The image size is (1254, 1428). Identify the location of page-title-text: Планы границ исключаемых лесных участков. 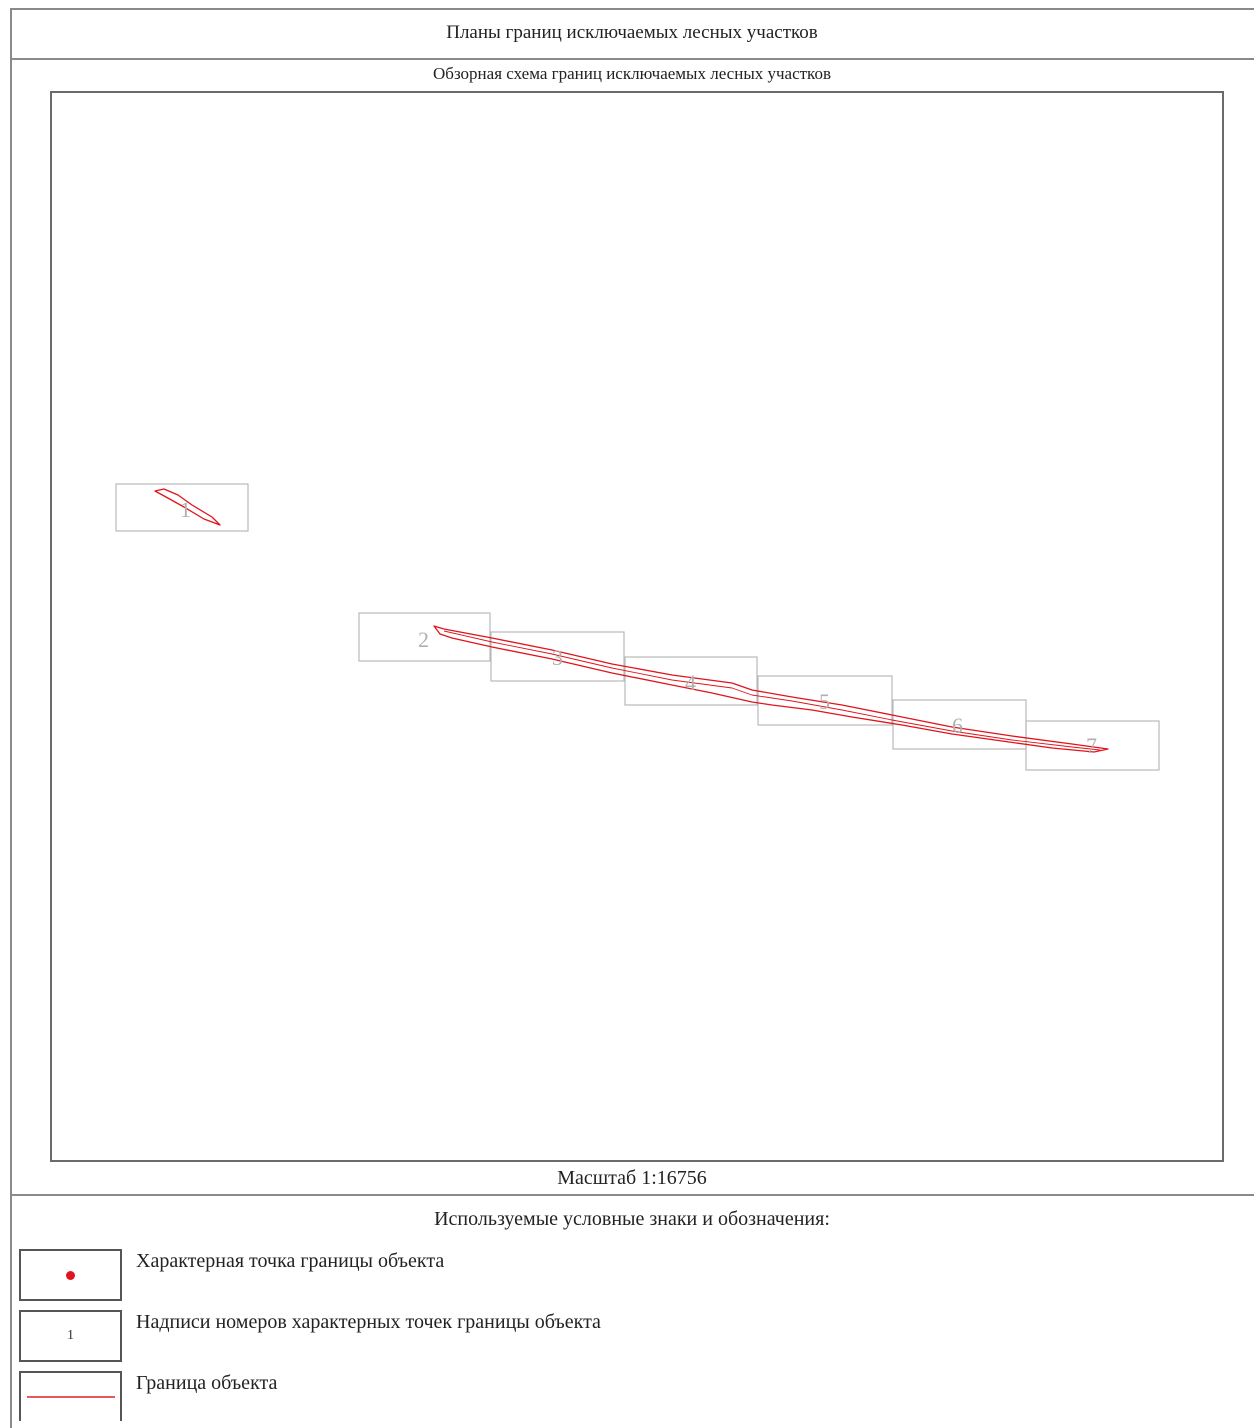
(632, 32).